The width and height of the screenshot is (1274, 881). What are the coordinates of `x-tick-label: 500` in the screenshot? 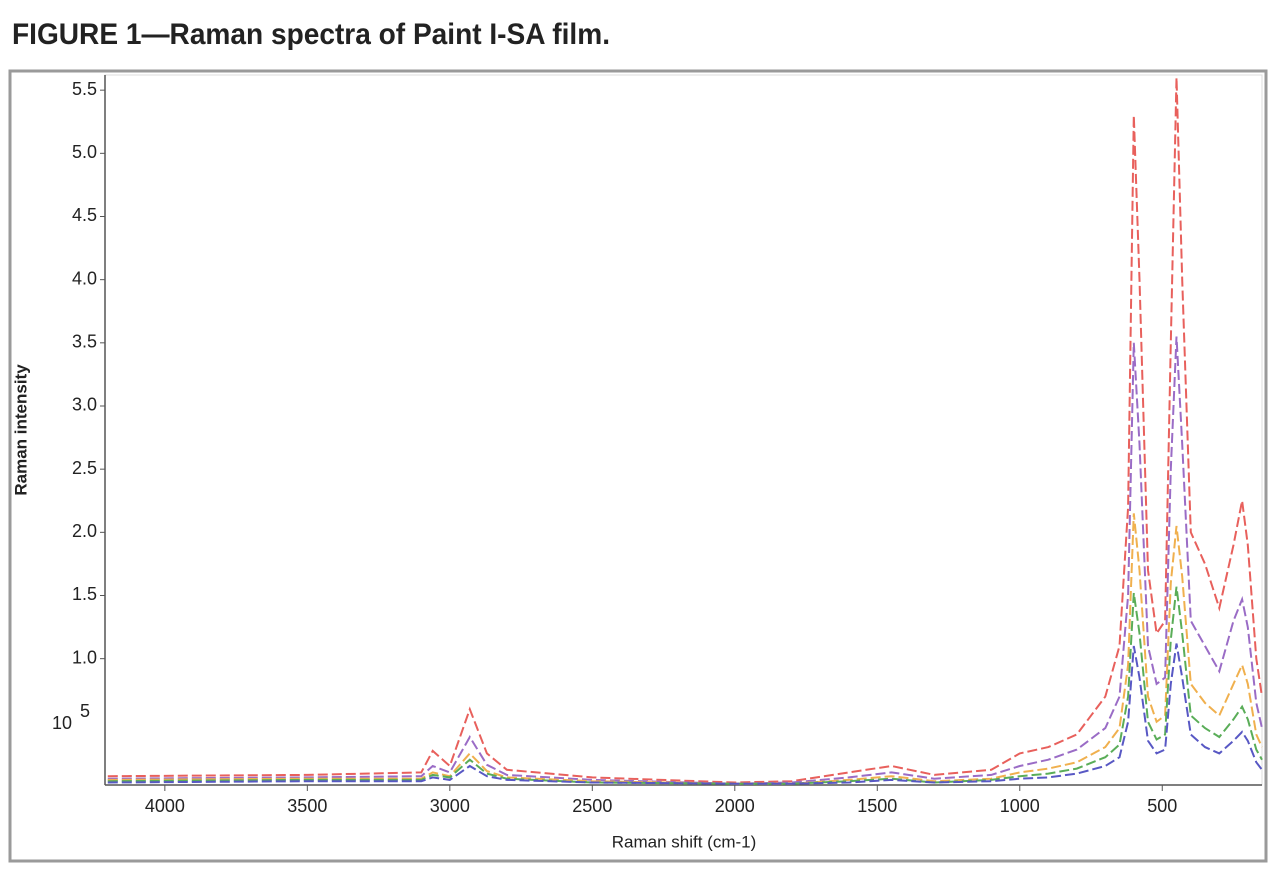 It's located at (1162, 806).